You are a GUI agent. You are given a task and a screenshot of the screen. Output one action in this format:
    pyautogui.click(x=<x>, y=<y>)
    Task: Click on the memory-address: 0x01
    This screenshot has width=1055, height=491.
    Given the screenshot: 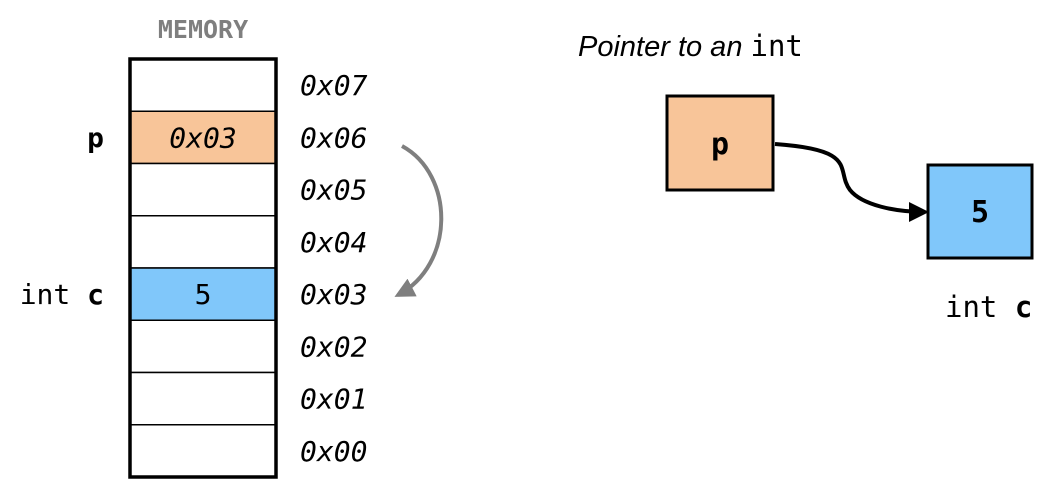 What is the action you would take?
    pyautogui.click(x=333, y=399)
    